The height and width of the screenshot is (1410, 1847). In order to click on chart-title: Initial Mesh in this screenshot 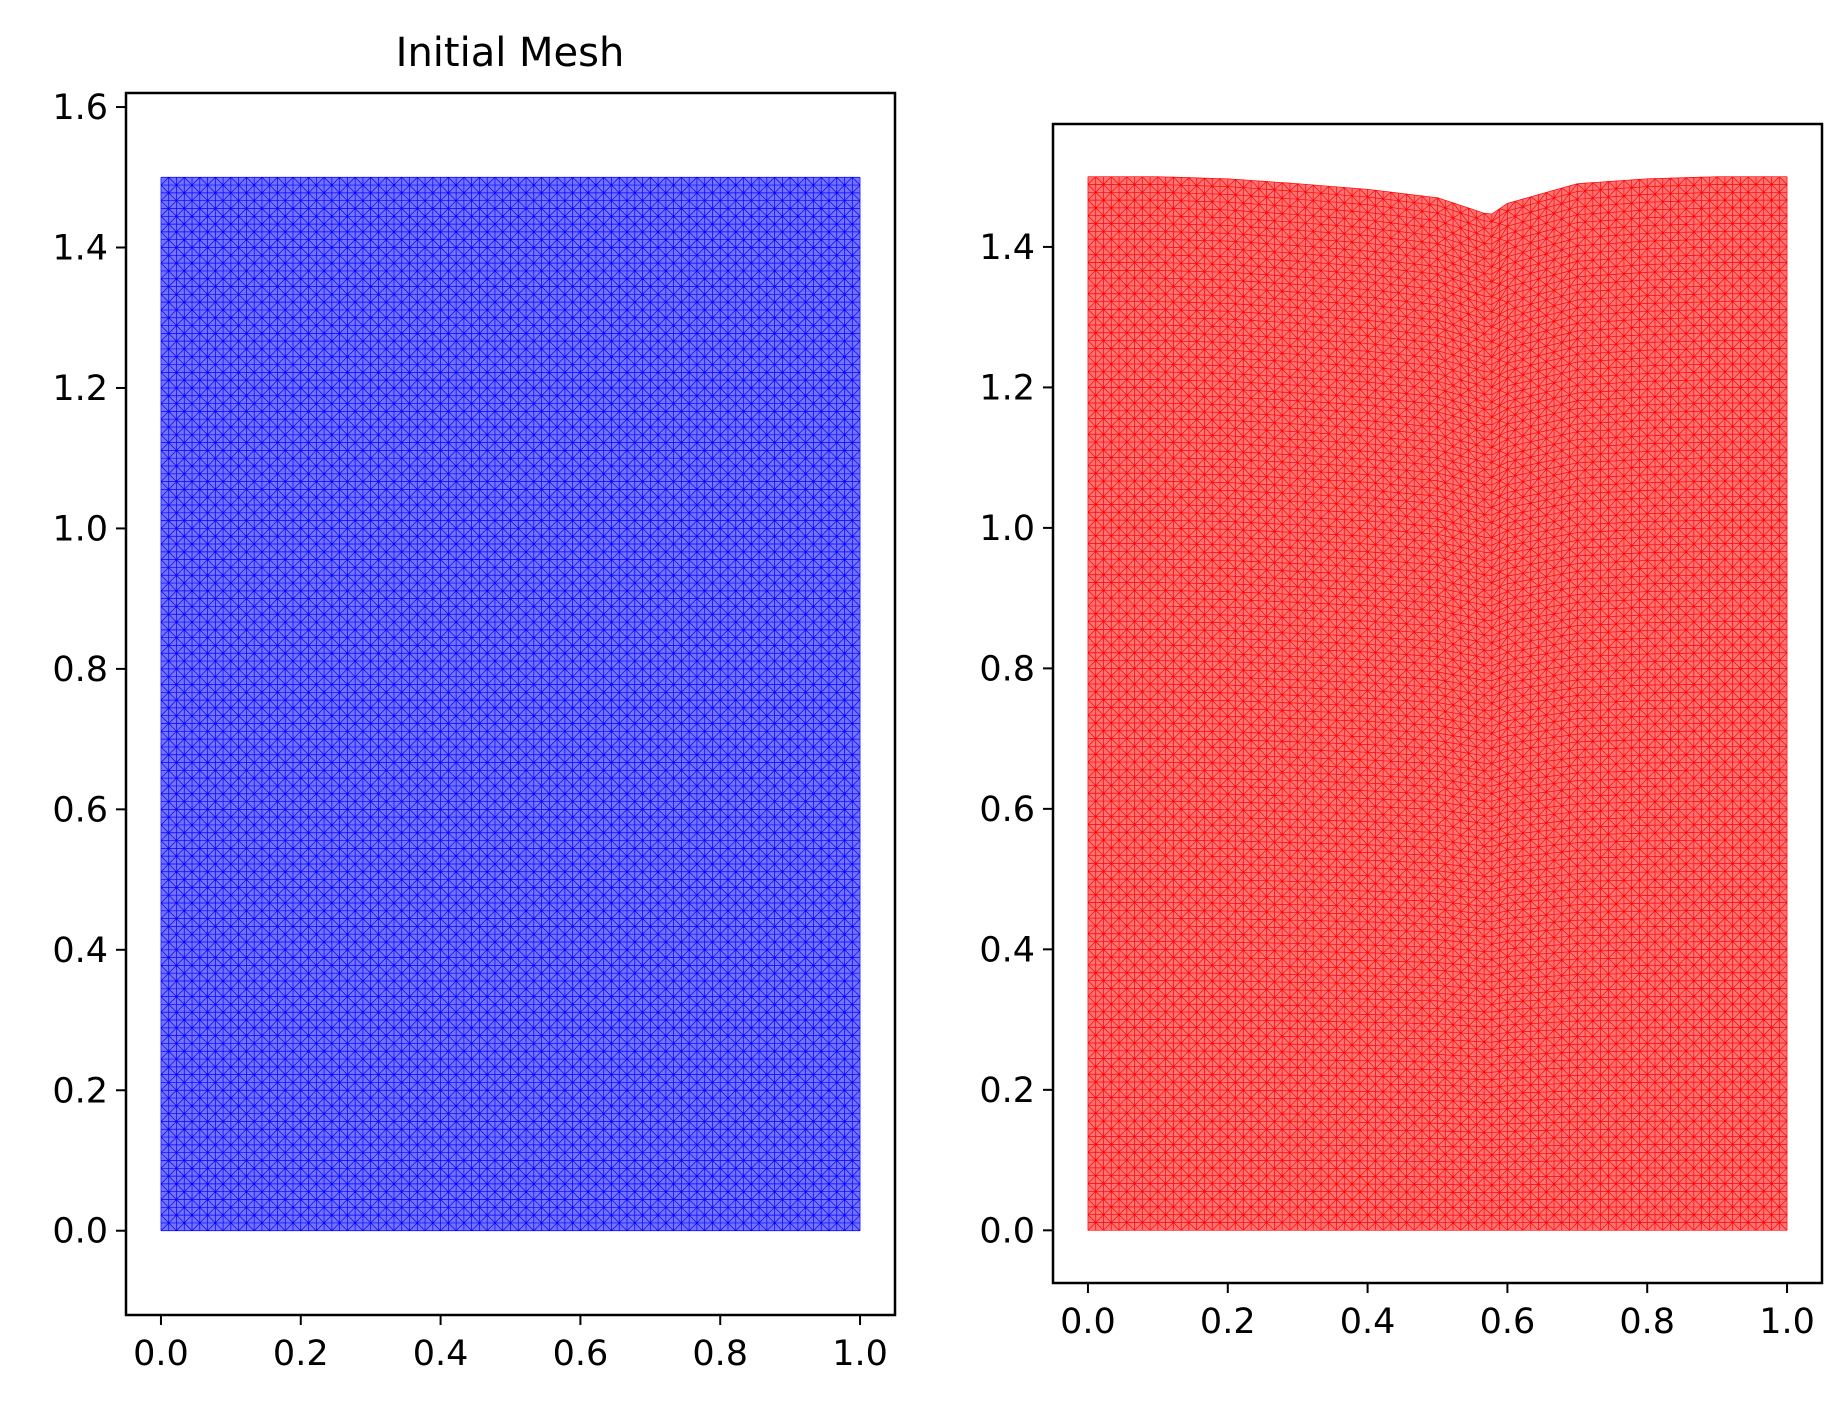, I will do `click(510, 53)`.